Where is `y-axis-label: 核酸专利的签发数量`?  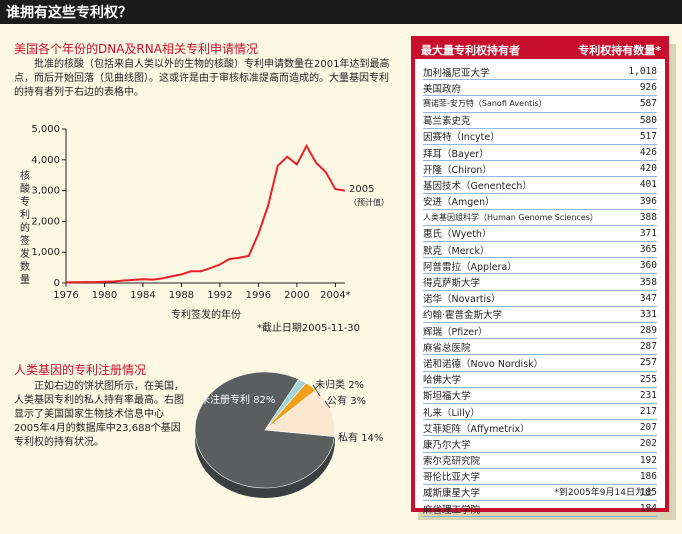
y-axis-label: 核酸专利的签发数量 is located at coordinates (25, 227).